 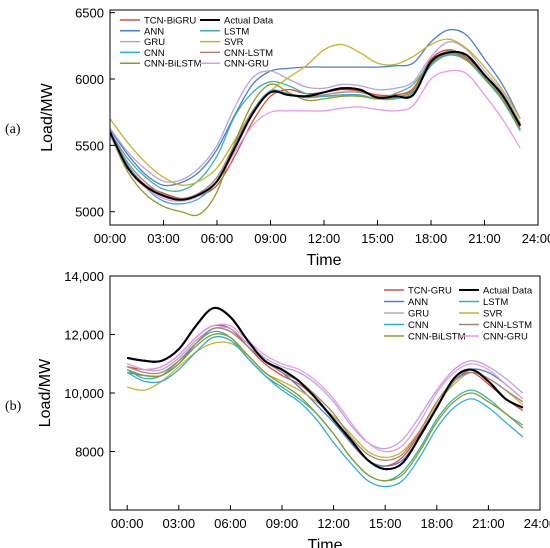 What do you see at coordinates (170, 21) in the screenshot?
I see `legend-label: TCN-BiGRU` at bounding box center [170, 21].